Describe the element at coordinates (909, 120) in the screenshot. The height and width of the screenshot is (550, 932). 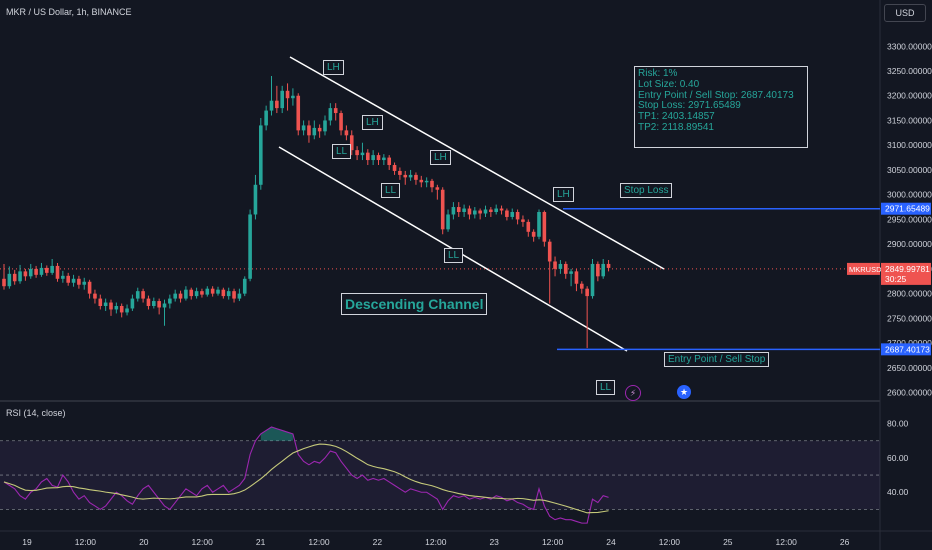
I see `price-tick-label: 3150.000000` at that location.